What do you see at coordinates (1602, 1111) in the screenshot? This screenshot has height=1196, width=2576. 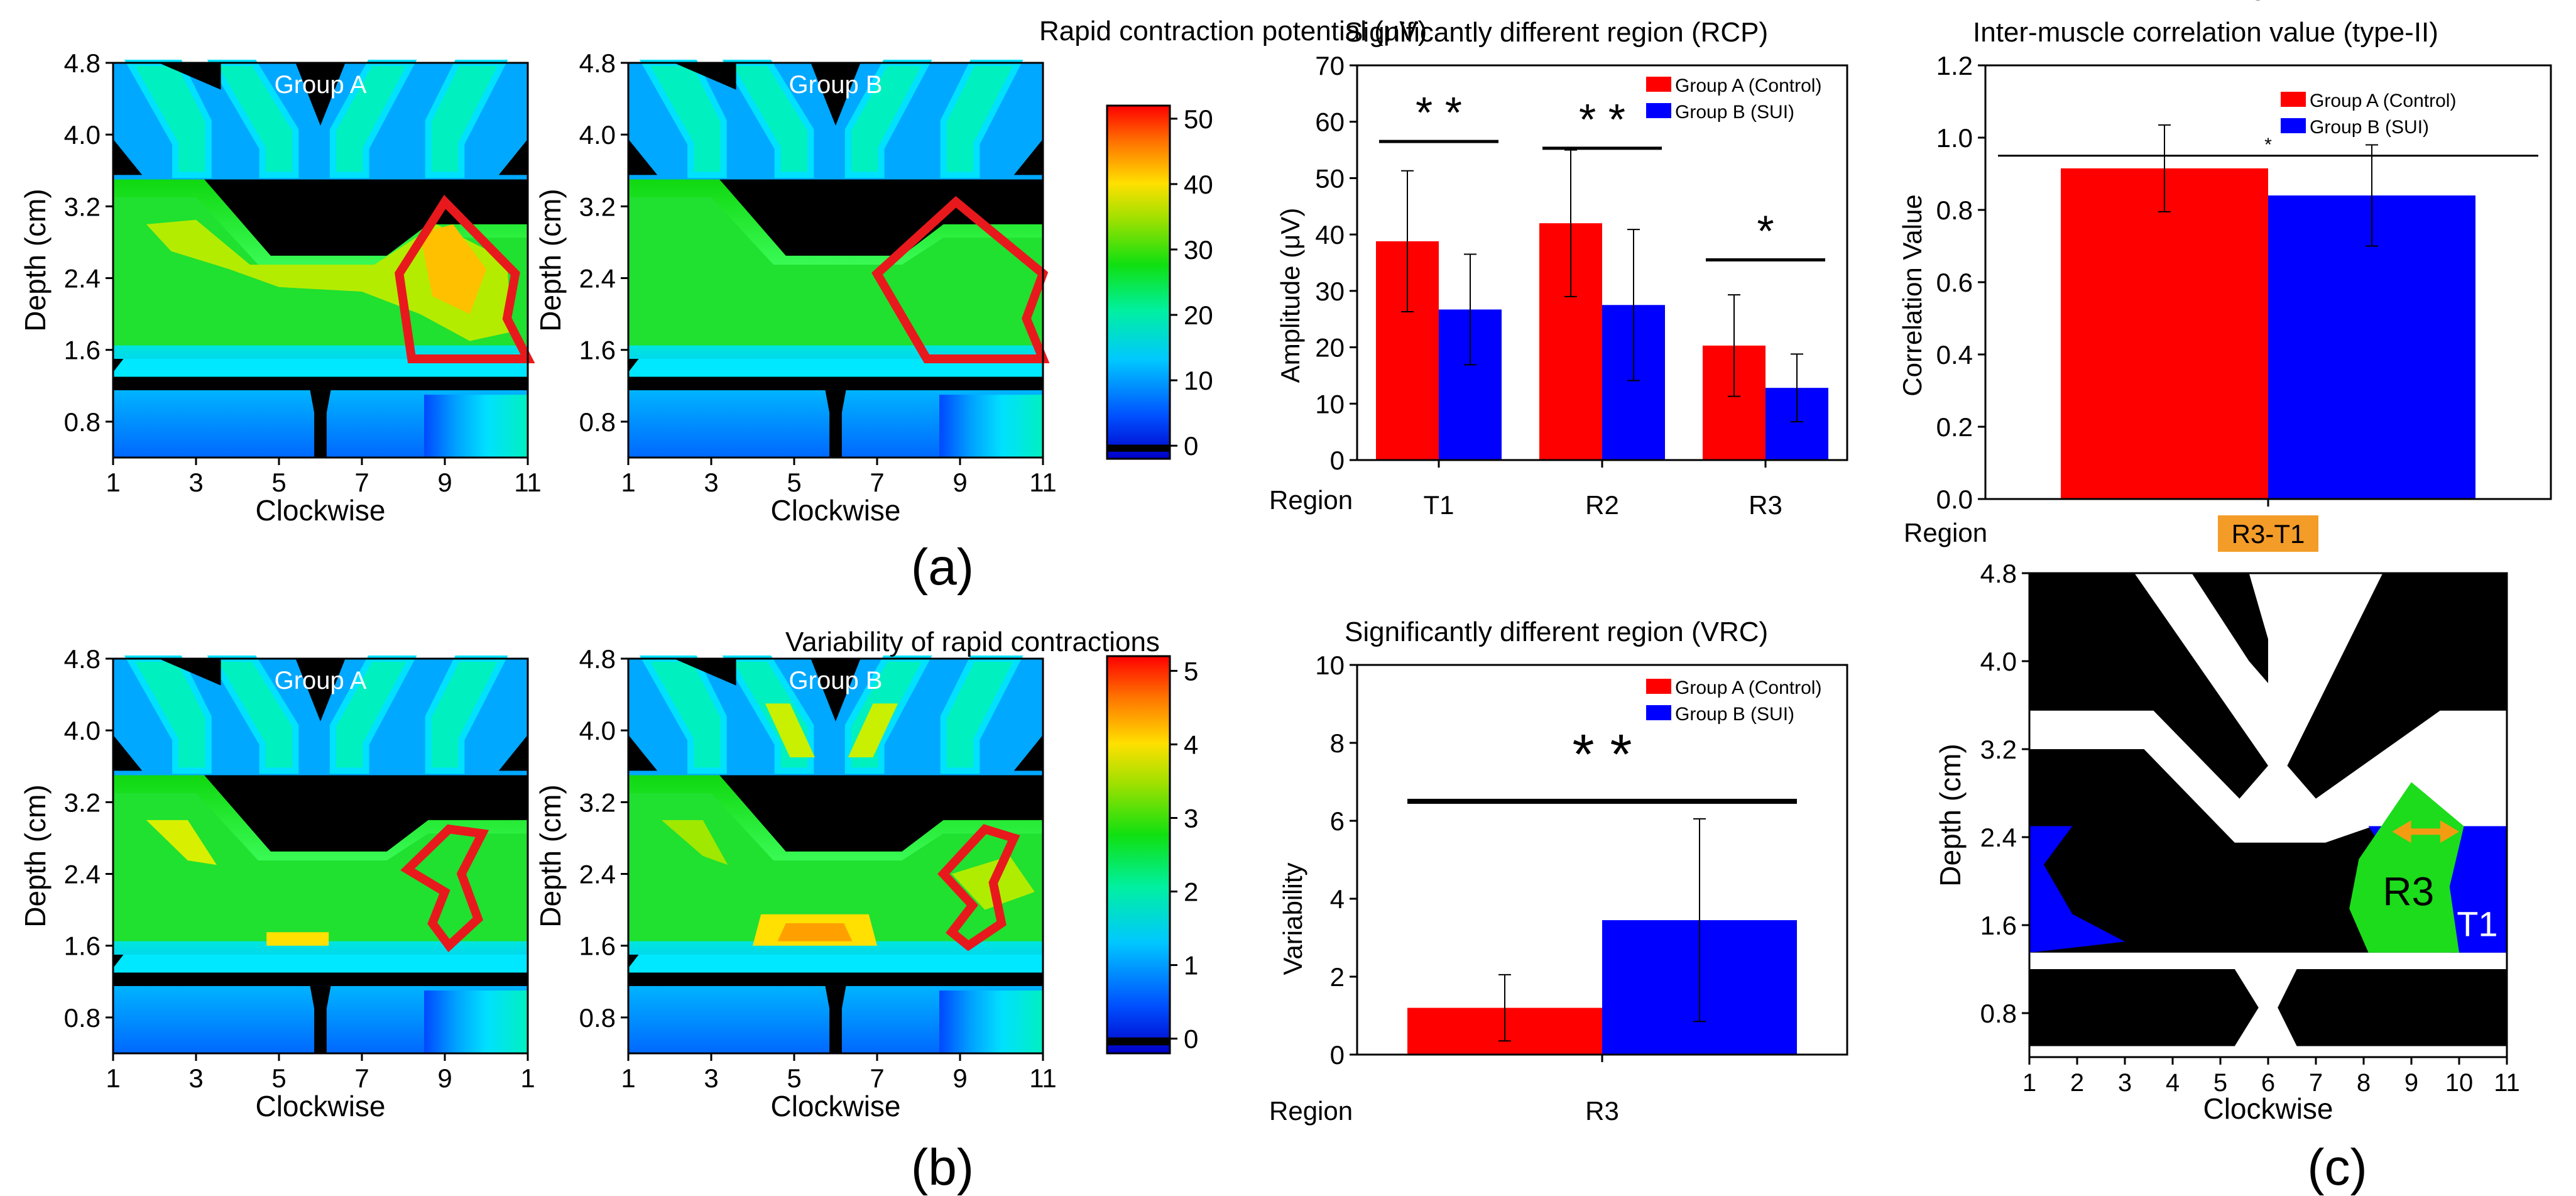 I see `x-tick-label: R3` at bounding box center [1602, 1111].